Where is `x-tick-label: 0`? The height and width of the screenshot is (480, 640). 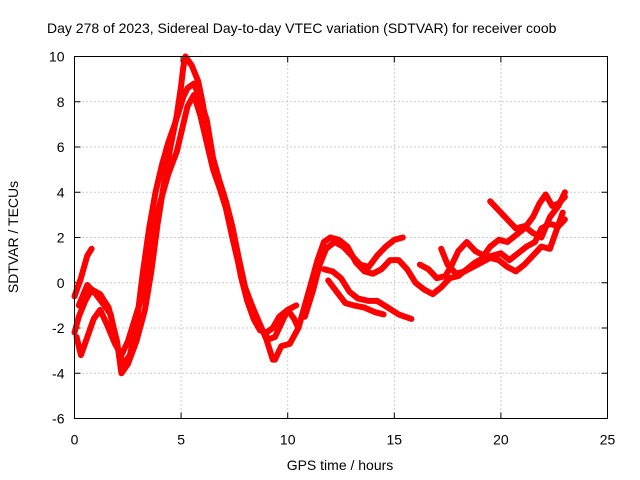 x-tick-label: 0 is located at coordinates (75, 440).